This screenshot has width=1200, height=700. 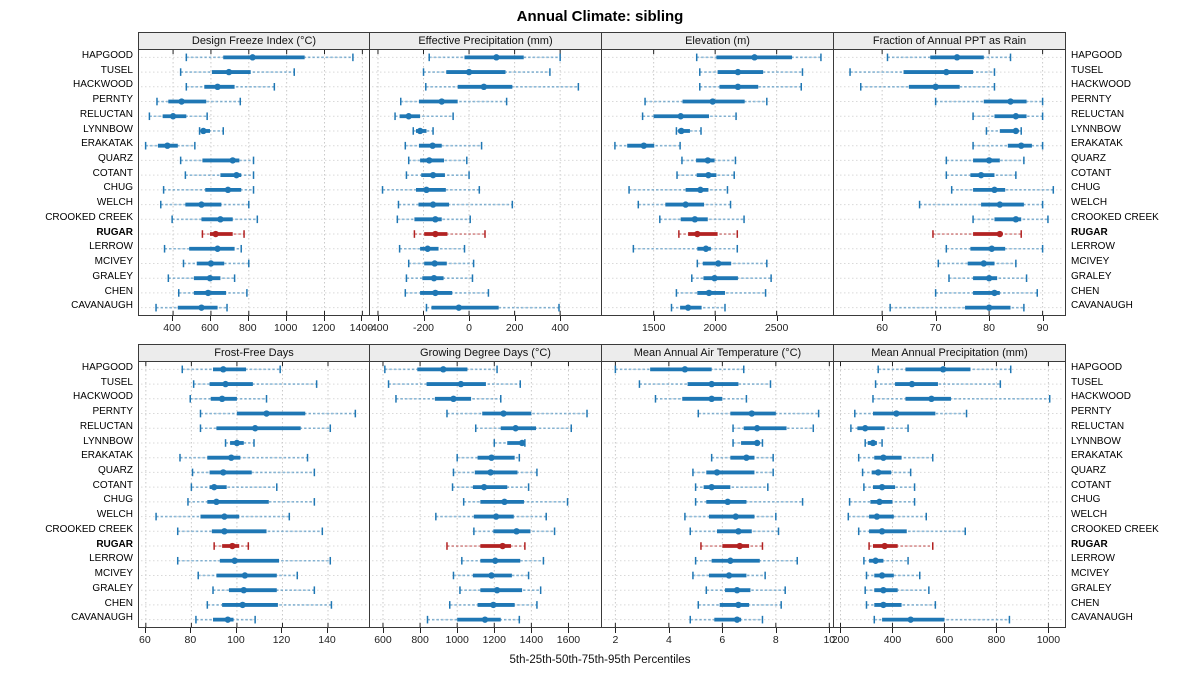 What do you see at coordinates (107, 367) in the screenshot?
I see `site-label-hapgood: HAPGOOD` at bounding box center [107, 367].